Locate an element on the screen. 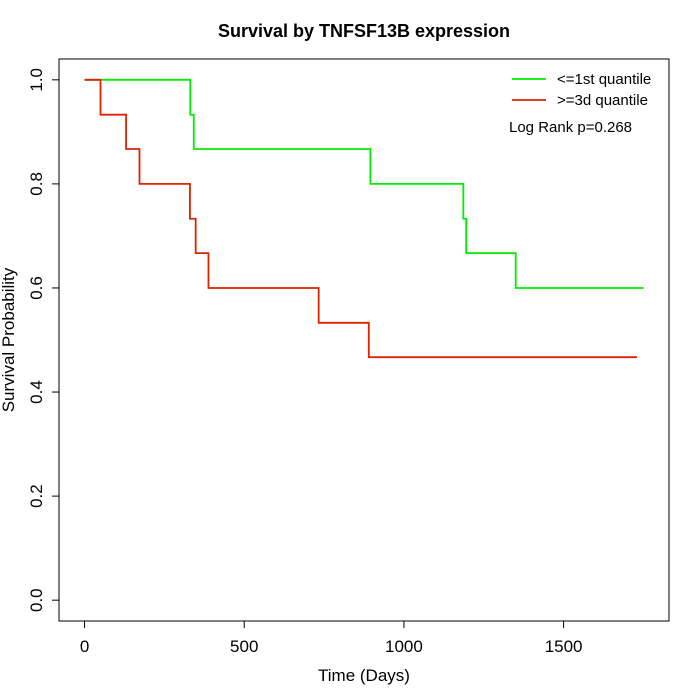 The image size is (700, 700). legend-label-high: >=3d quantile is located at coordinates (602, 100).